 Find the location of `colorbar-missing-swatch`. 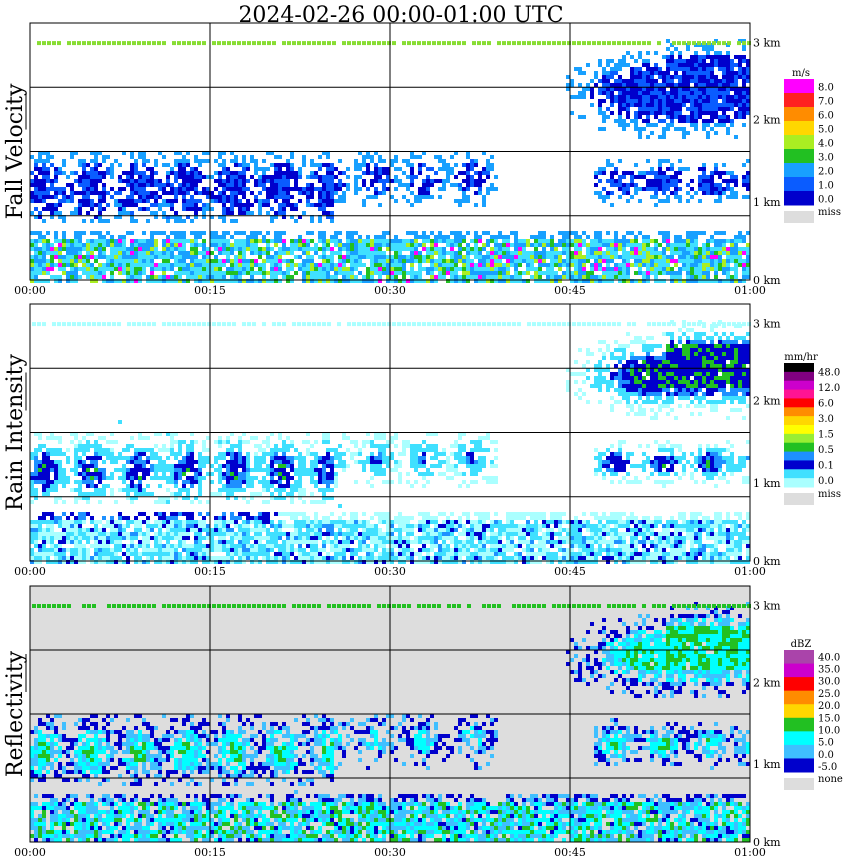

colorbar-missing-swatch is located at coordinates (799, 217).